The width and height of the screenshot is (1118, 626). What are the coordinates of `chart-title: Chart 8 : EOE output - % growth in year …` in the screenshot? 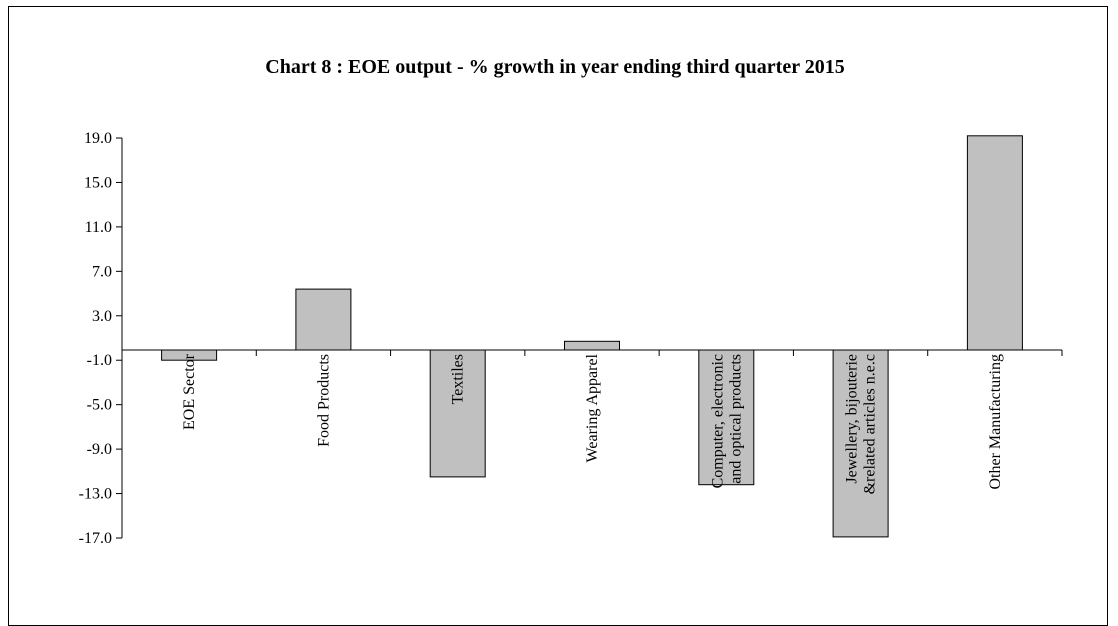 It's located at (554, 67).